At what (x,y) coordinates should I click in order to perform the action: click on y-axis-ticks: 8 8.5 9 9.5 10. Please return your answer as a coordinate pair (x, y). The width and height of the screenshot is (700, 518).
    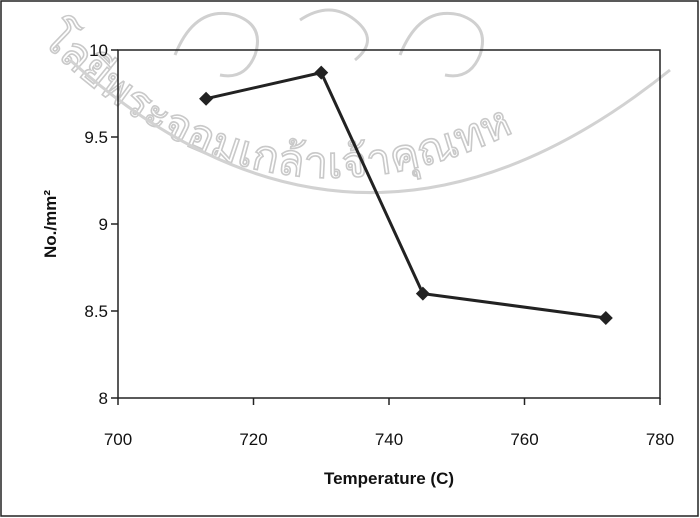
    Looking at the image, I should click on (101, 224).